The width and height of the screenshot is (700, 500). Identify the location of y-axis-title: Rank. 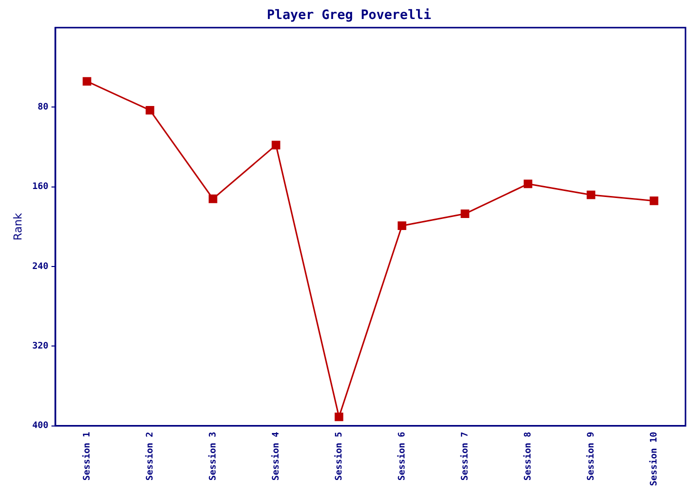
(17, 226).